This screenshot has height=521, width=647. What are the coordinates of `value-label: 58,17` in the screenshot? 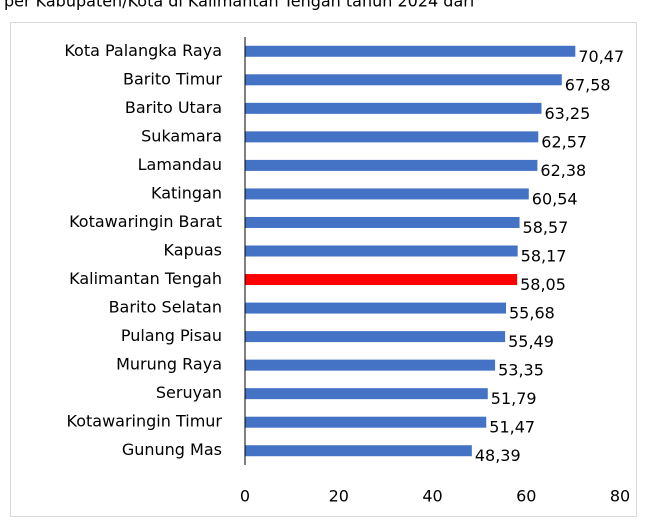 It's located at (544, 256).